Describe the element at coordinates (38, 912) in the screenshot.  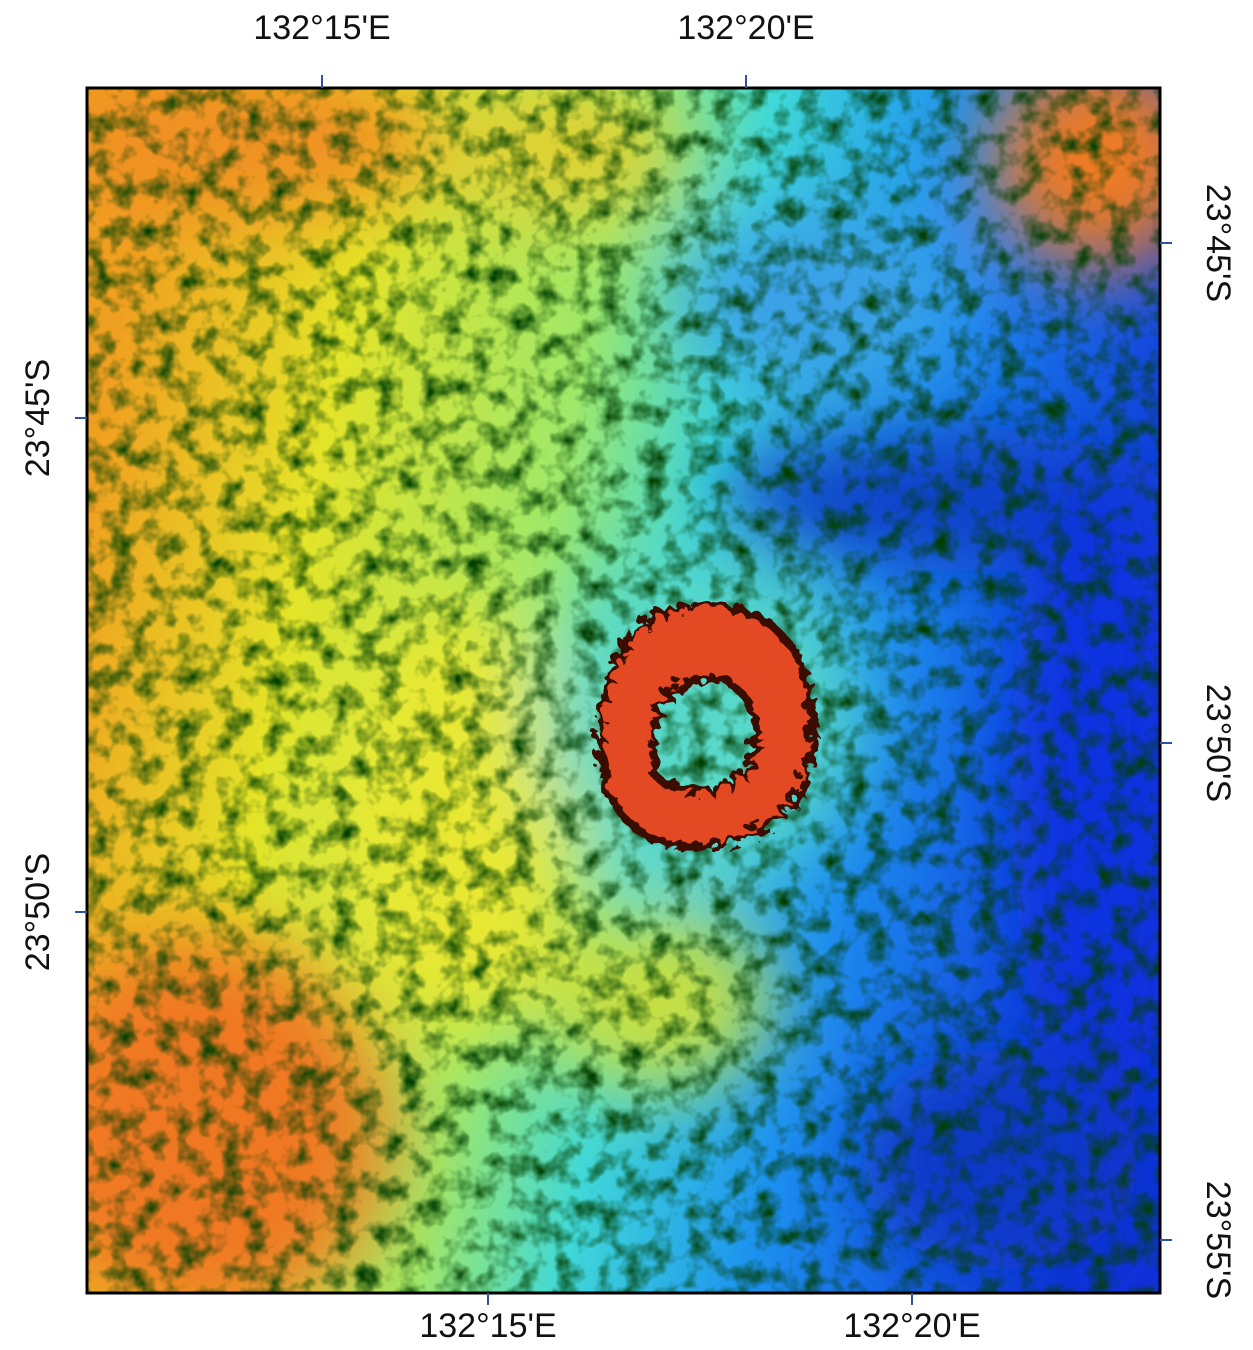
I see `left-label: 23°50'S` at that location.